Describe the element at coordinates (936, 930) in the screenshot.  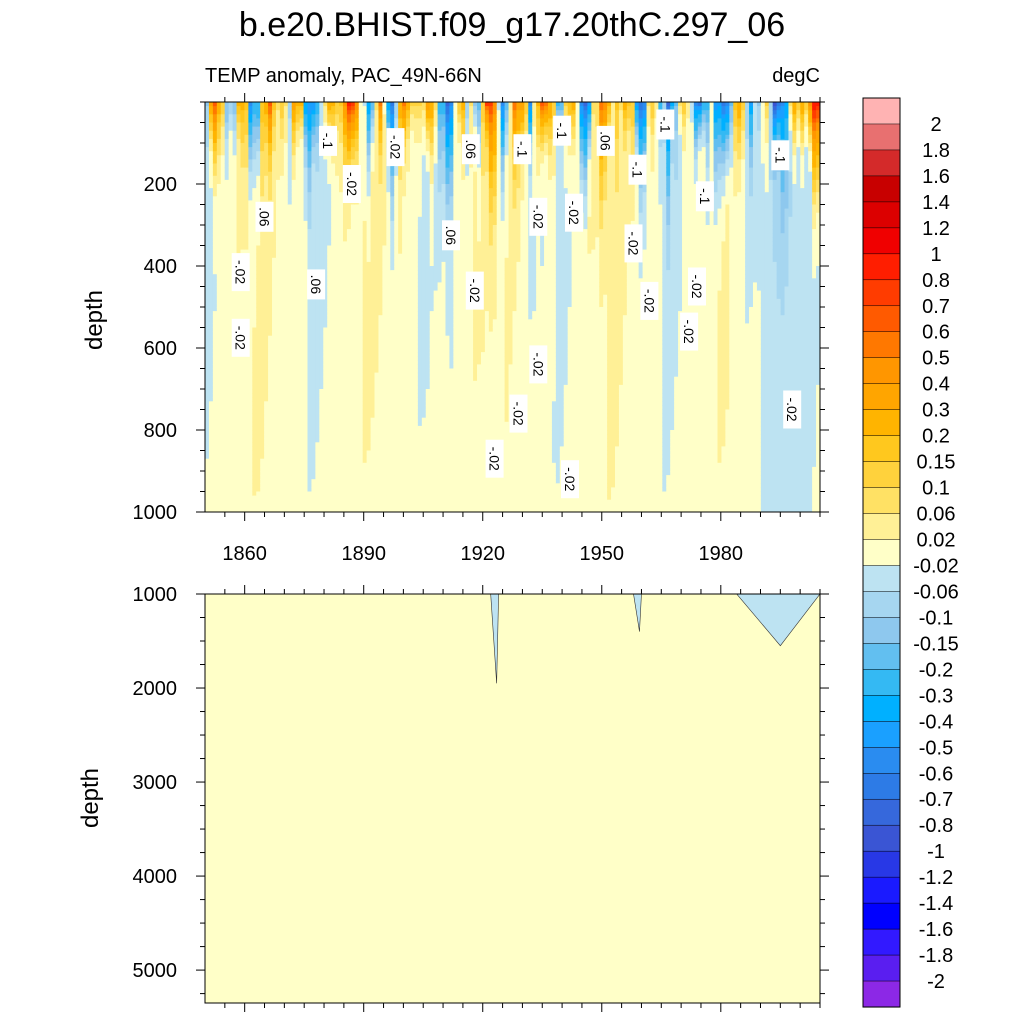
I see `colorbar-level-label: -1.6` at that location.